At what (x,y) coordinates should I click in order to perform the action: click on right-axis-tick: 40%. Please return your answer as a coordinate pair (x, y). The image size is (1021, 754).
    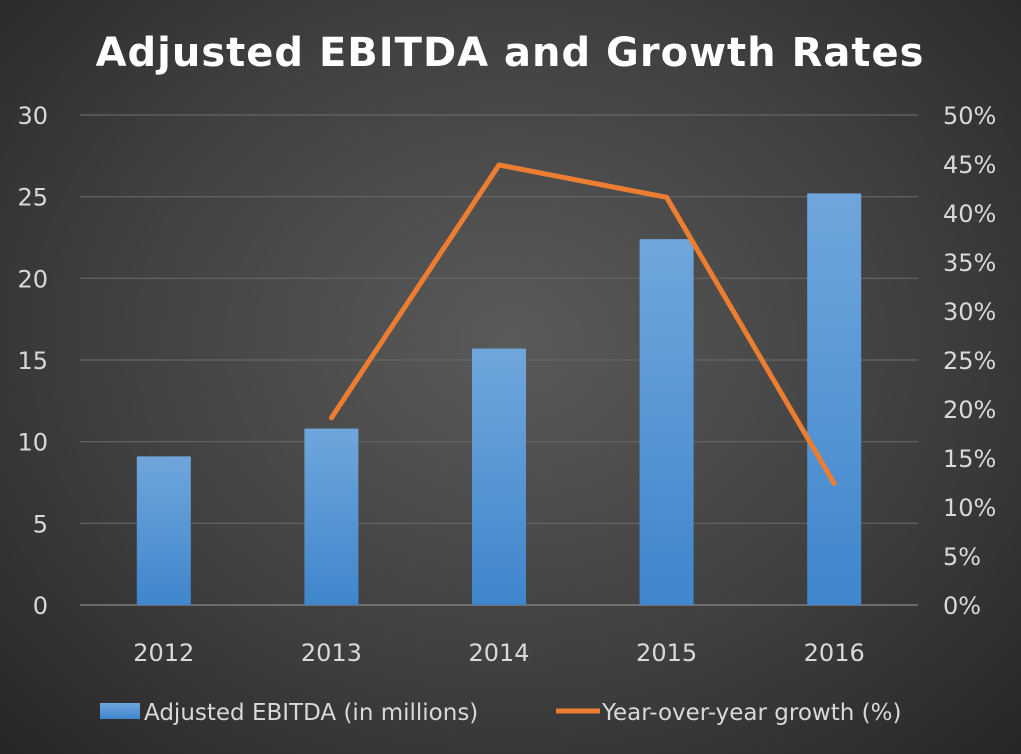
    Looking at the image, I should click on (969, 214).